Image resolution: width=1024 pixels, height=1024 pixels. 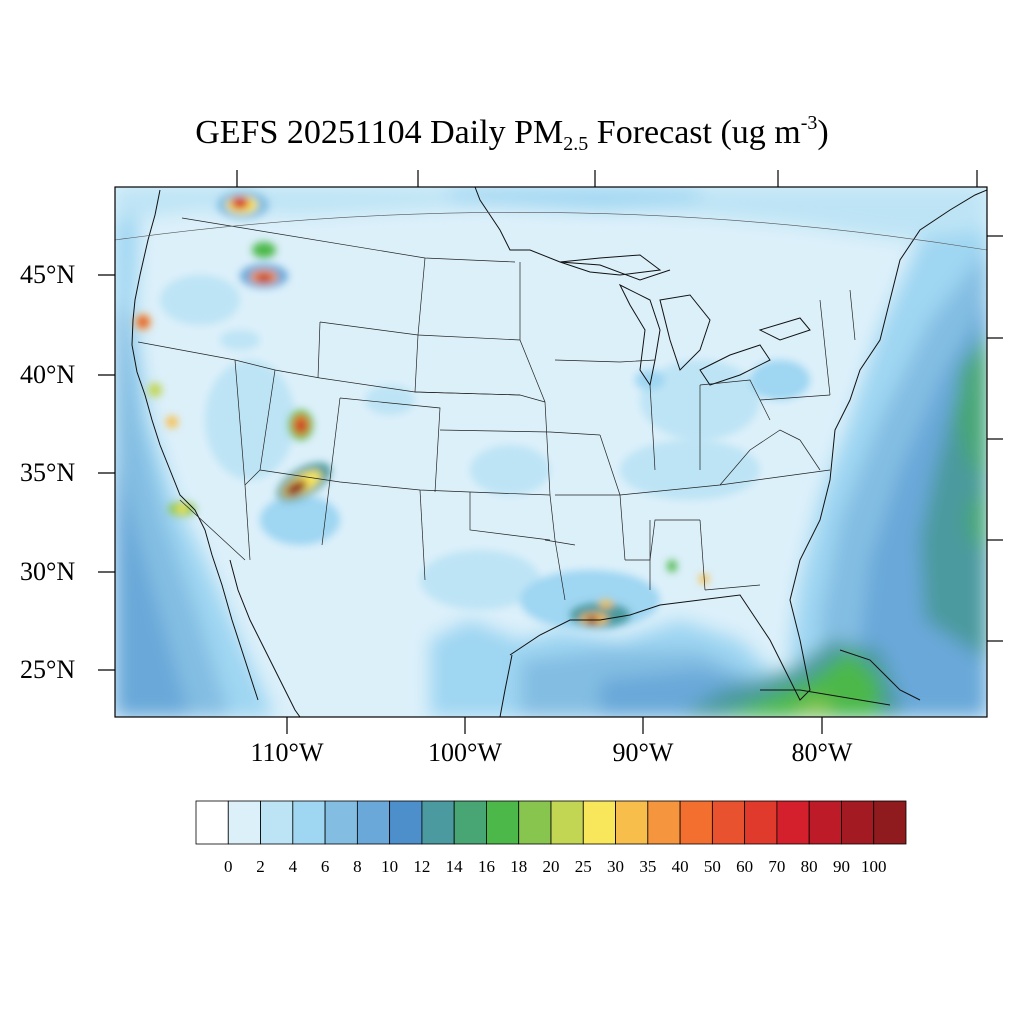 What do you see at coordinates (325, 866) in the screenshot?
I see `colorbar-label: 6` at bounding box center [325, 866].